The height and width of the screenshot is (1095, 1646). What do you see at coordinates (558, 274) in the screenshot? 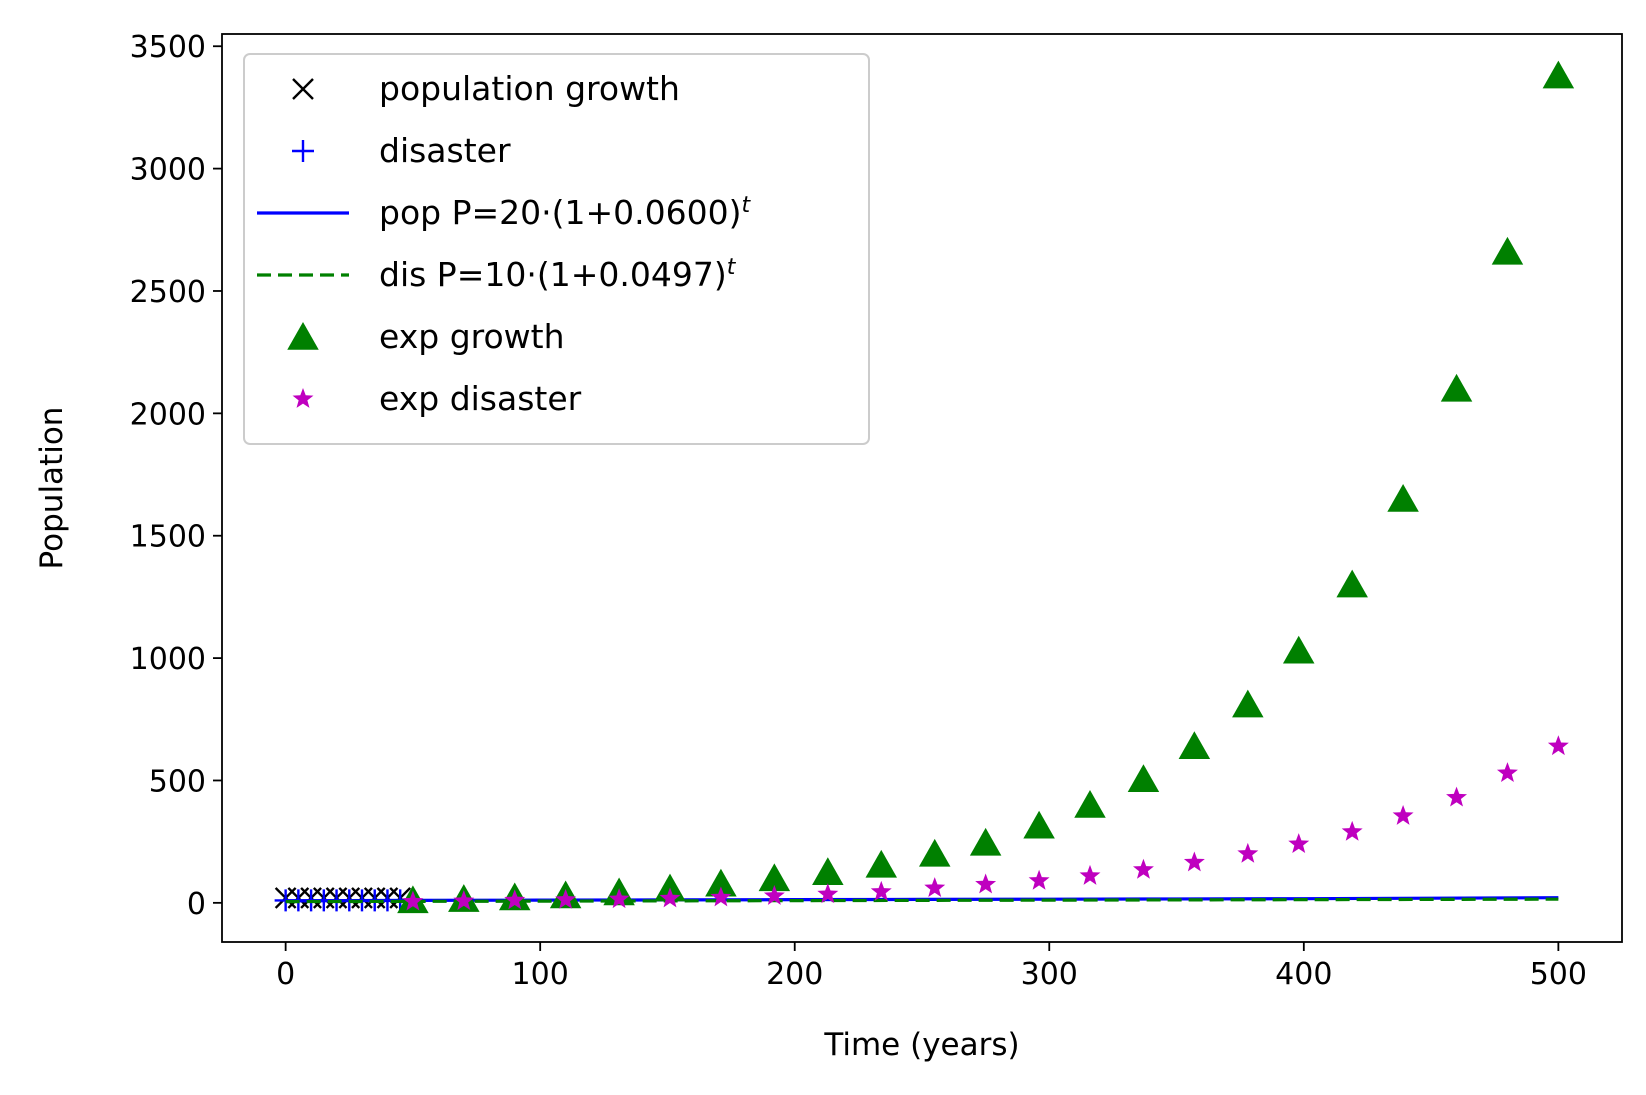
I see `legend-label: dis P=10·(1+0.0497)t` at bounding box center [558, 274].